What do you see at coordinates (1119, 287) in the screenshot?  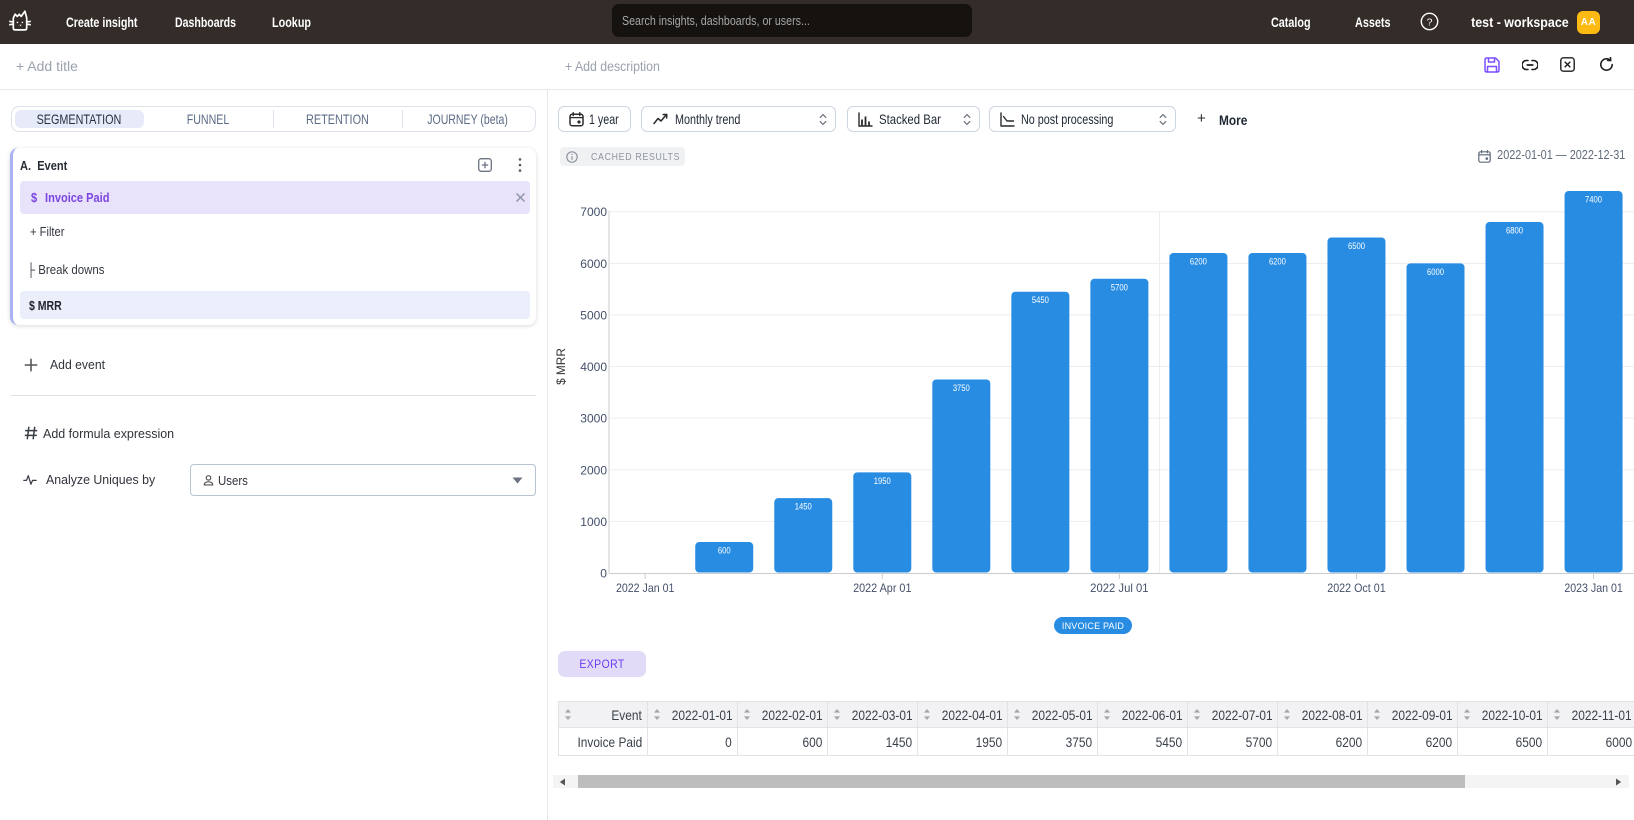 I see `svg-text: 5700` at bounding box center [1119, 287].